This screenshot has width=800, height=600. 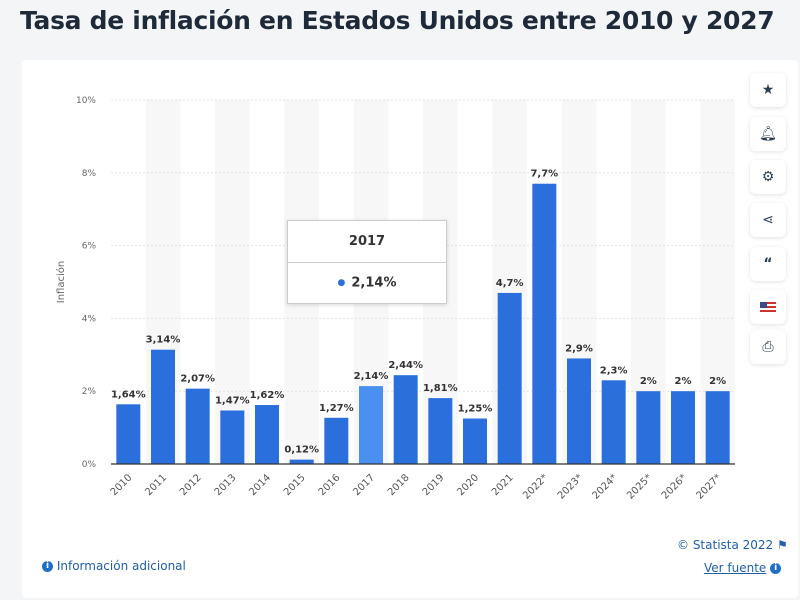 I want to click on x-tick-label: 2013, so click(x=226, y=485).